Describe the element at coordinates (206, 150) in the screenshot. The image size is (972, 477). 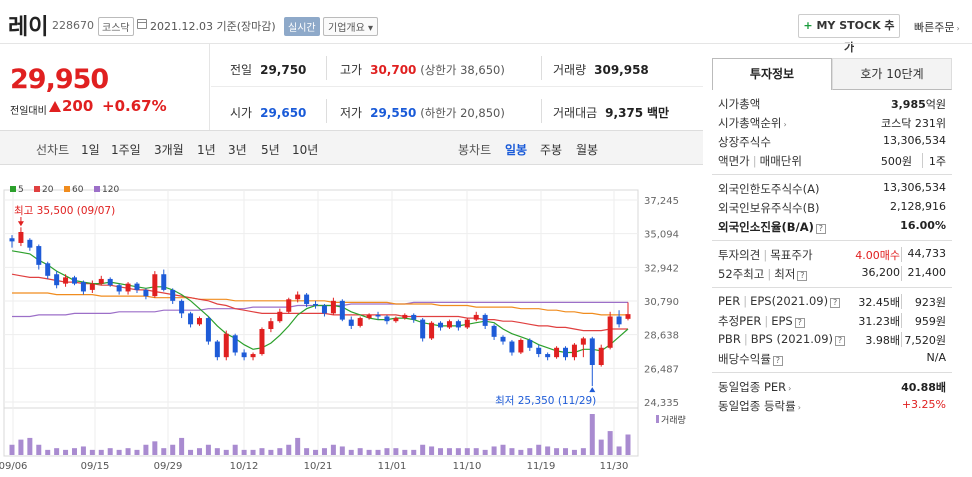
I see `period-1y: 1년` at that location.